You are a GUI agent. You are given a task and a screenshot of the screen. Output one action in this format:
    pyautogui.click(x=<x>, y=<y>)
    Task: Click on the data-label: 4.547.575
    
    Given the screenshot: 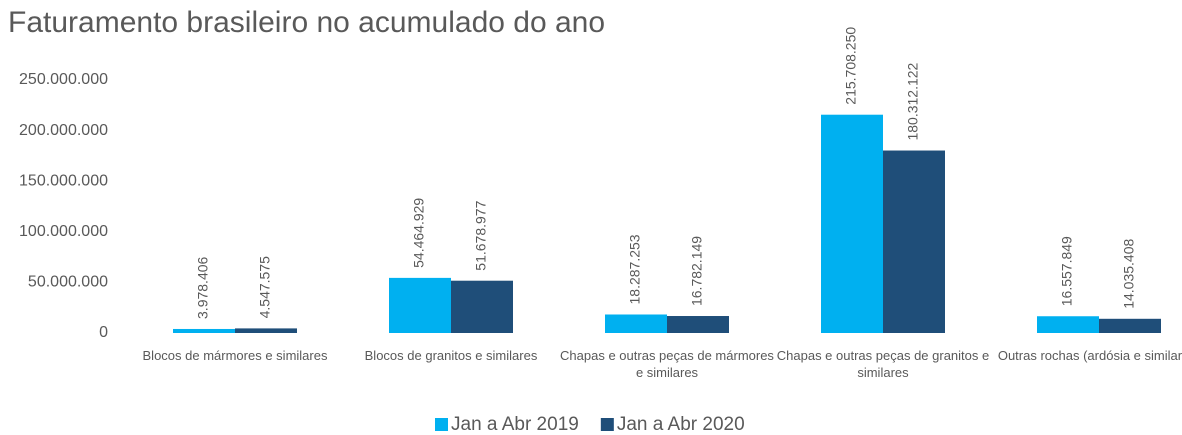 What is the action you would take?
    pyautogui.click(x=265, y=287)
    